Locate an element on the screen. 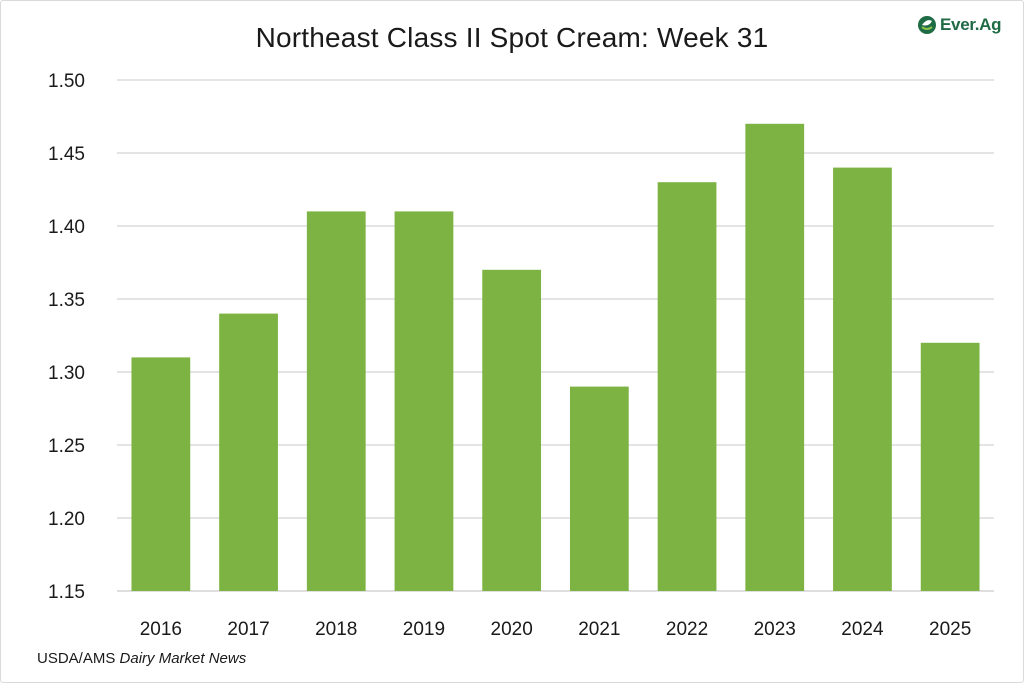  bar-2021 is located at coordinates (599, 488).